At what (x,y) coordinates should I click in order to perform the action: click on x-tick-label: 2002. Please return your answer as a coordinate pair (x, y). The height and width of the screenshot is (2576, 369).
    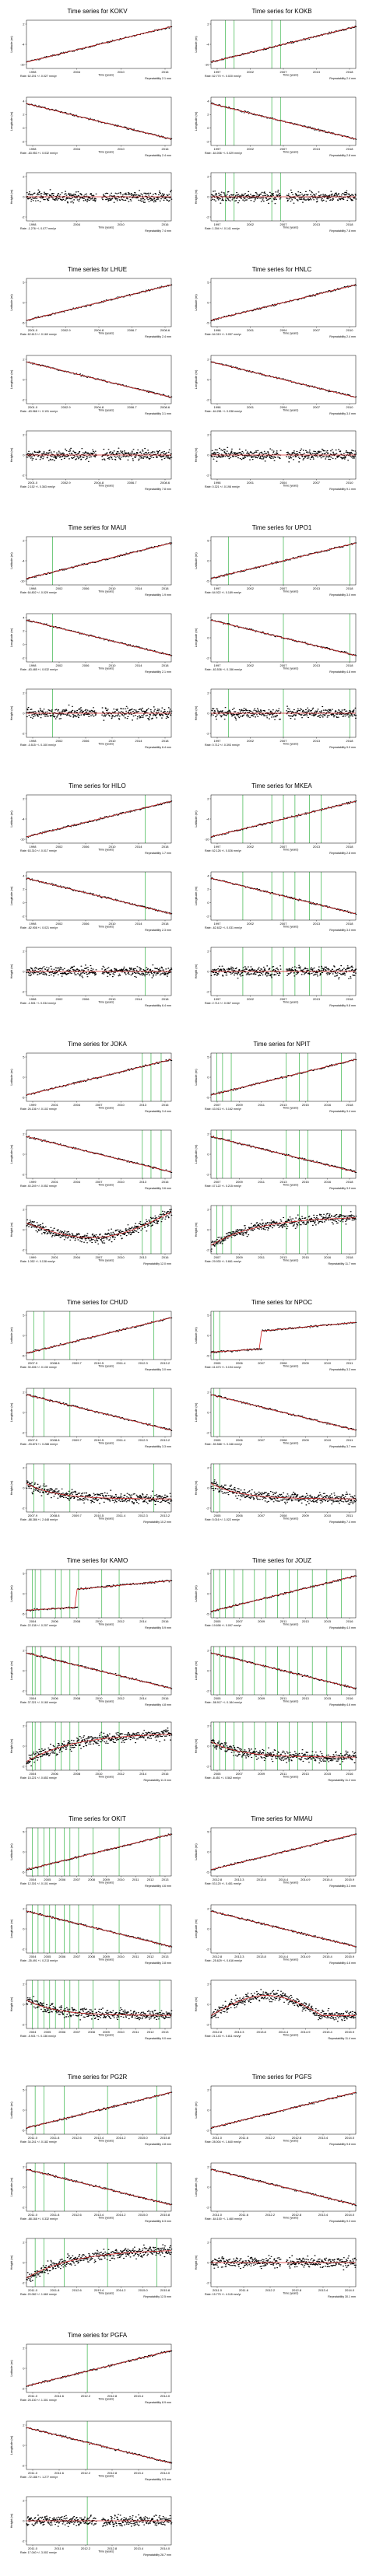
    Looking at the image, I should click on (60, 741).